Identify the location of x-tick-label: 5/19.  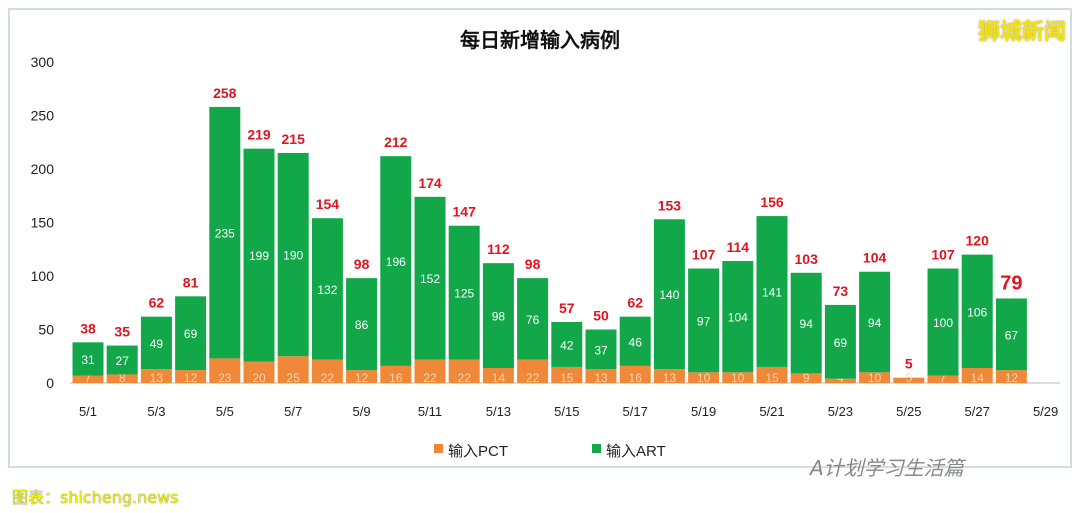
(703, 411).